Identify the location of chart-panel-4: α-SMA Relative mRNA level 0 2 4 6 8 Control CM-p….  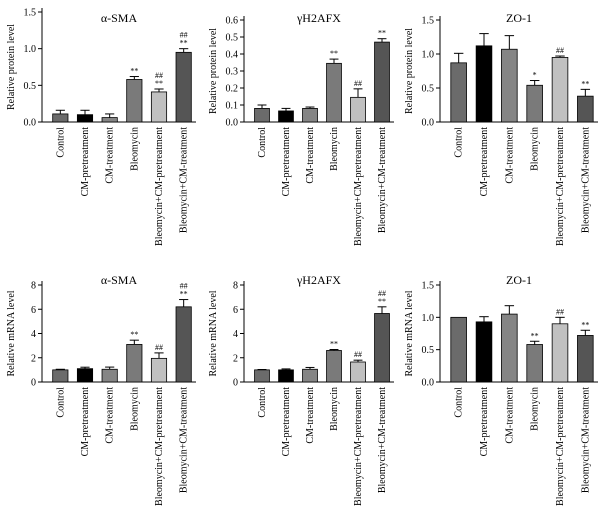
(101, 389).